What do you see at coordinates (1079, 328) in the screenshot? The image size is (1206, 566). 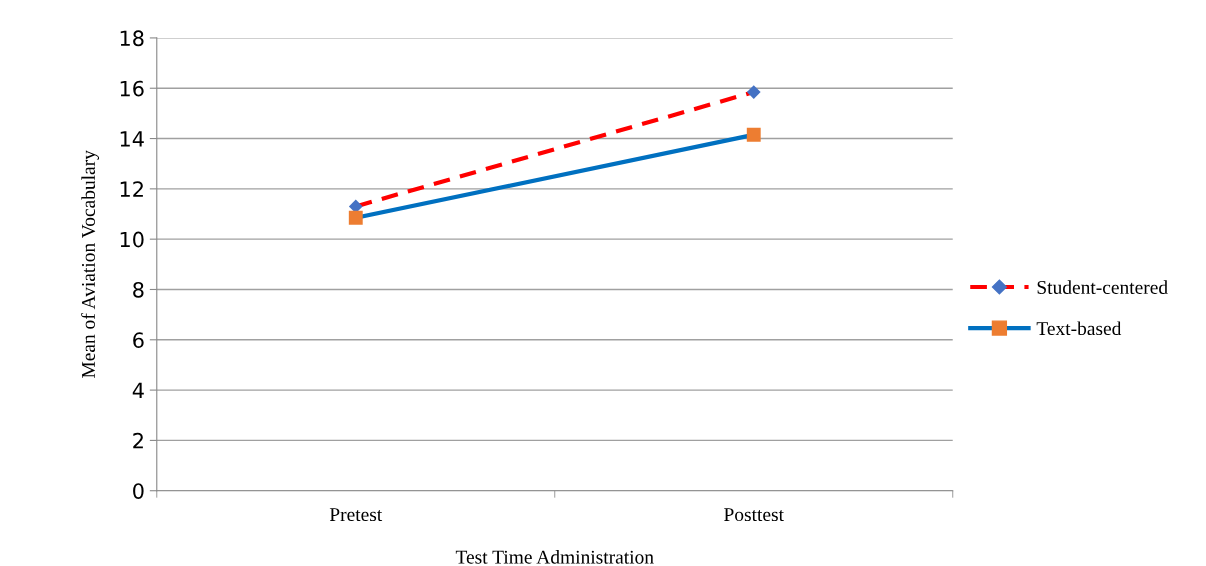 I see `legend-label: Text-based` at bounding box center [1079, 328].